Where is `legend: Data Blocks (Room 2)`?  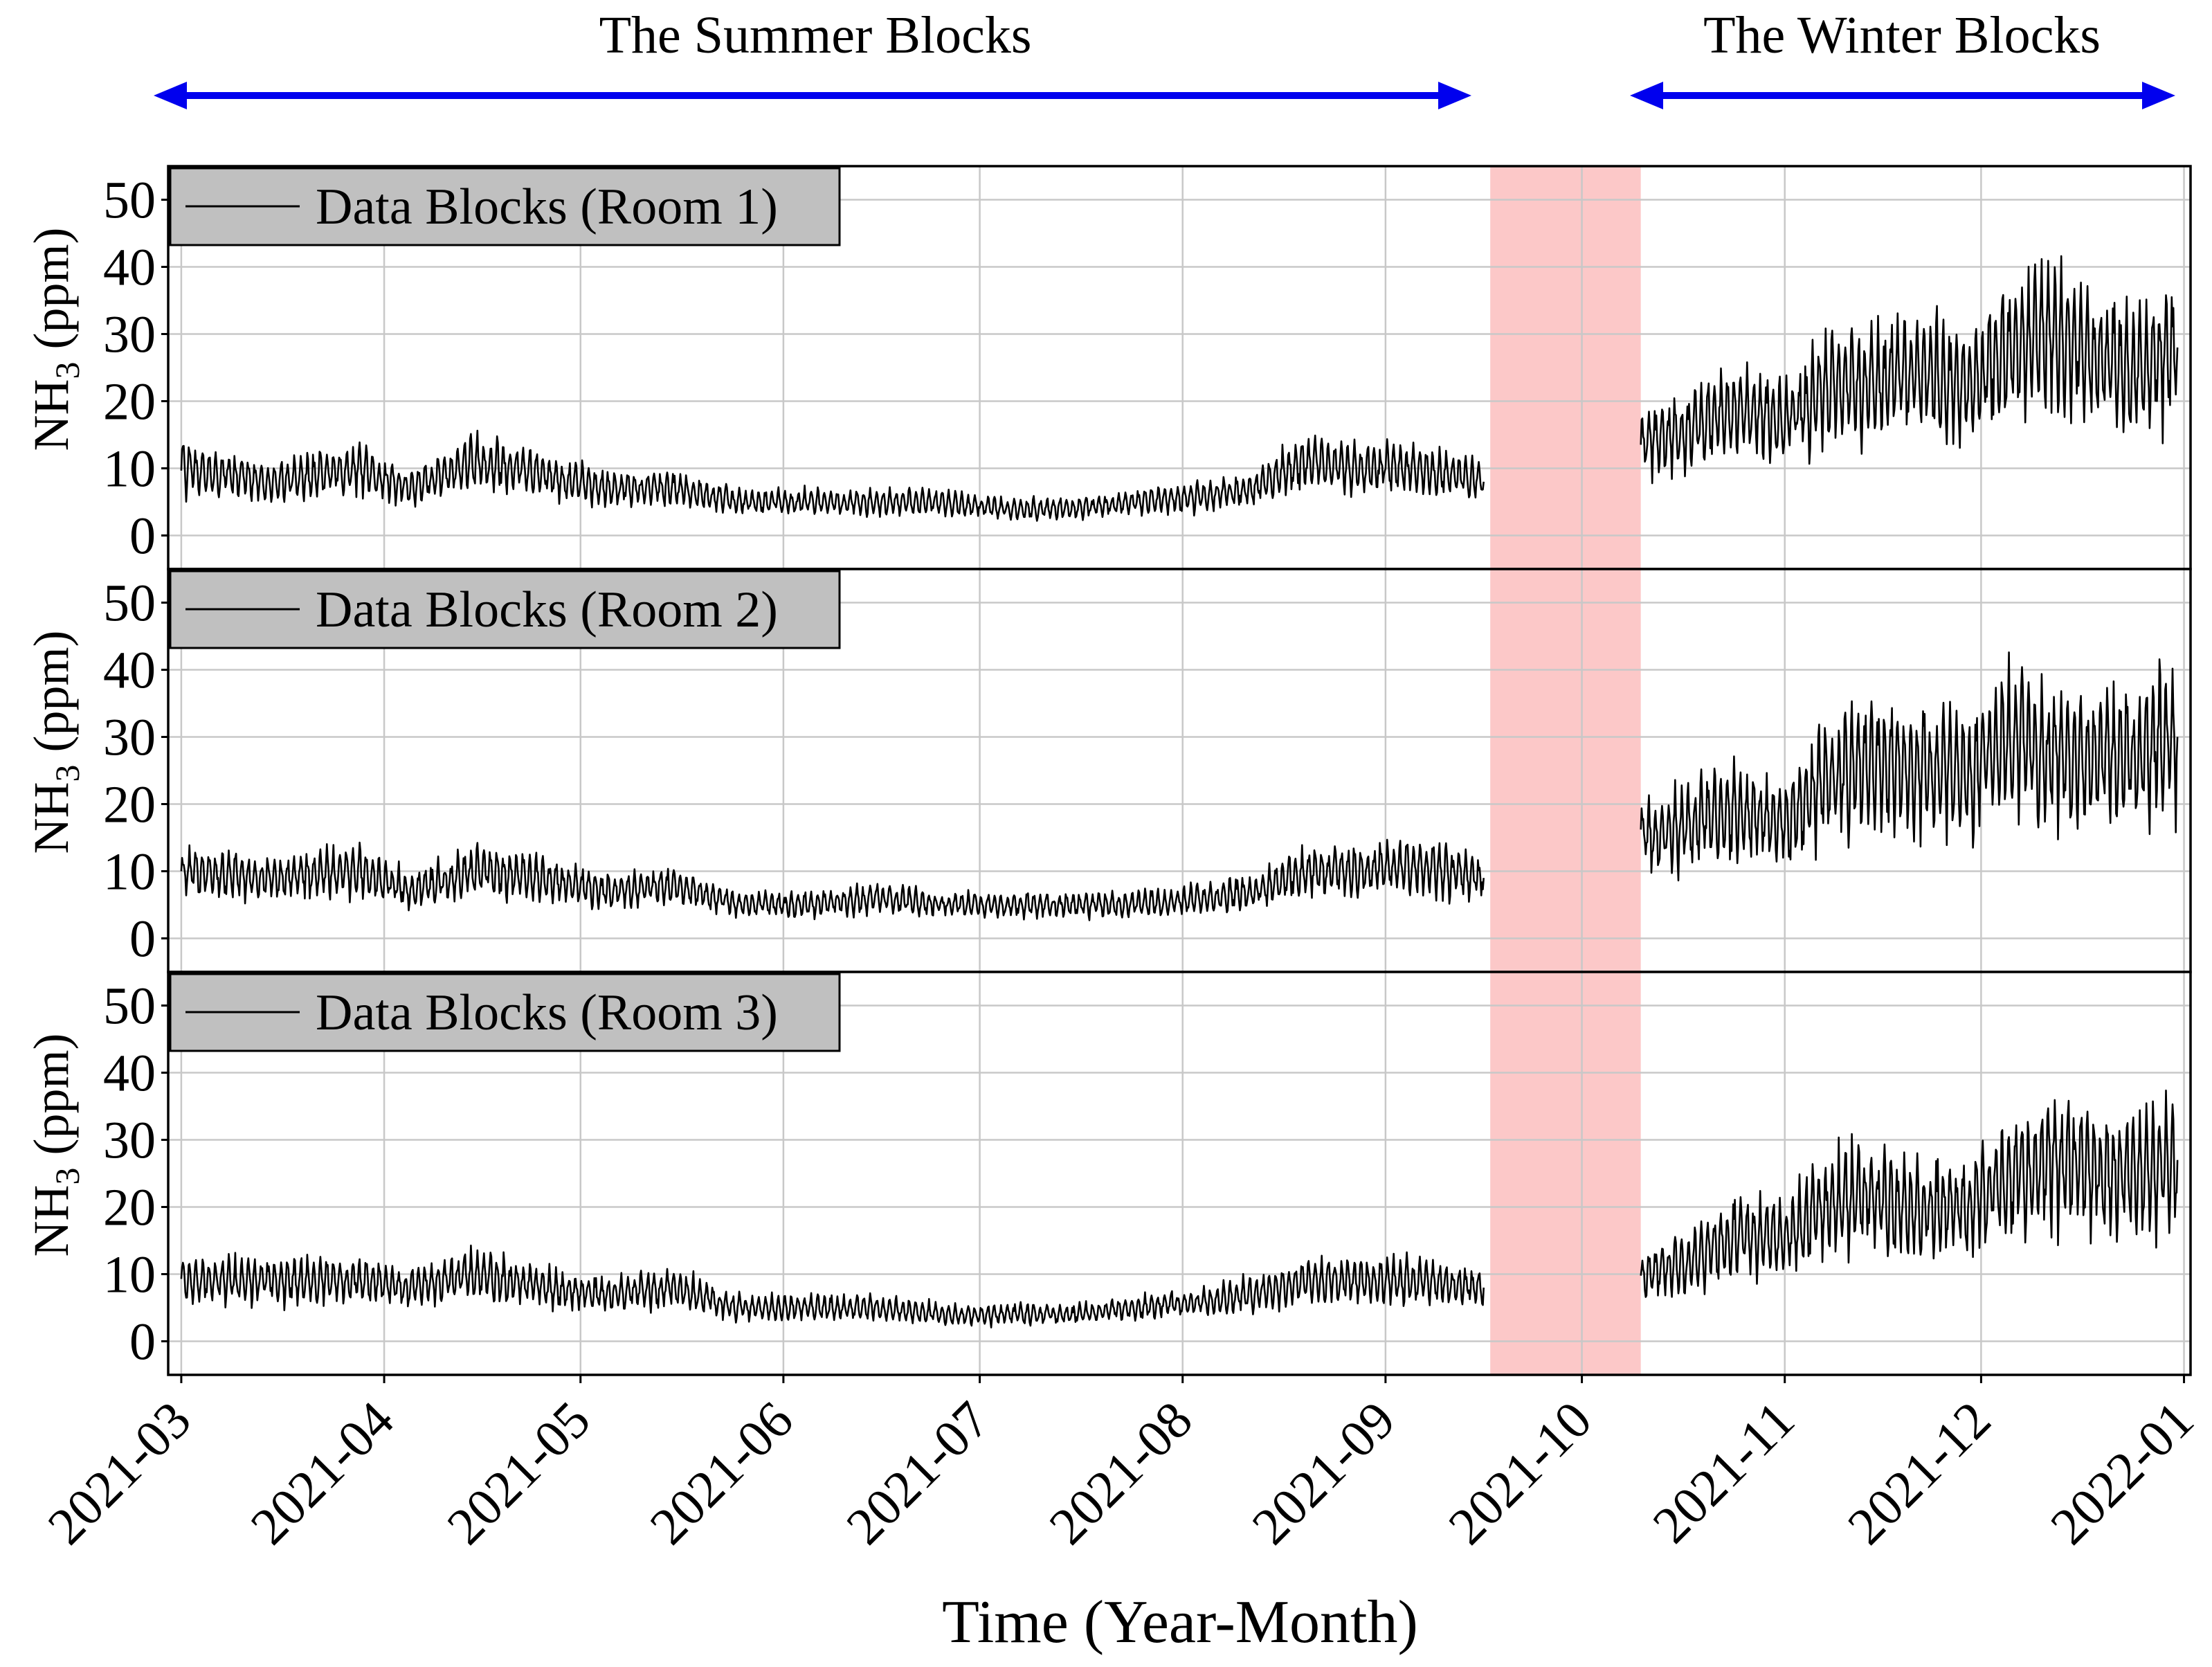 legend: Data Blocks (Room 2) is located at coordinates (505, 609).